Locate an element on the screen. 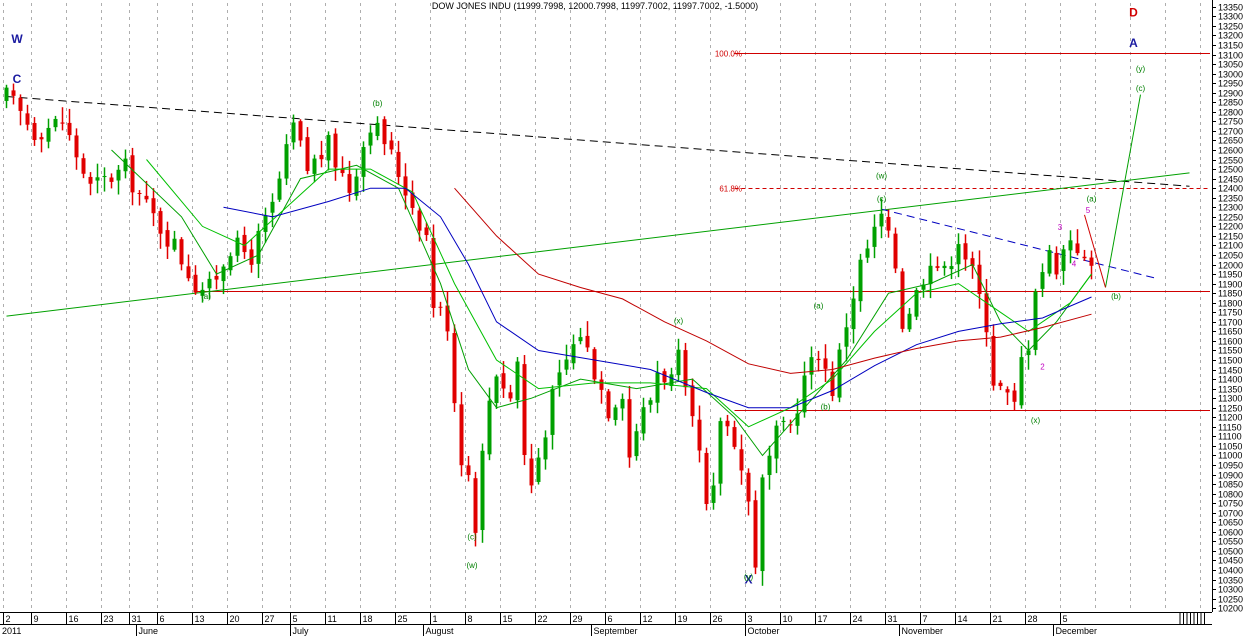 Image resolution: width=1250 pixels, height=636 pixels. y-tick-label: 12200 is located at coordinates (1230, 227).